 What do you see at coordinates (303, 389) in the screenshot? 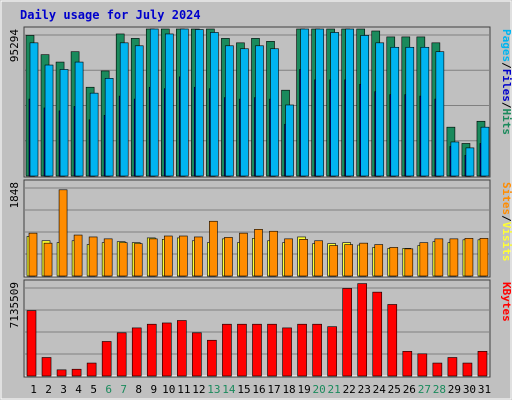
I see `x-tick-label-19: 19` at bounding box center [303, 389].